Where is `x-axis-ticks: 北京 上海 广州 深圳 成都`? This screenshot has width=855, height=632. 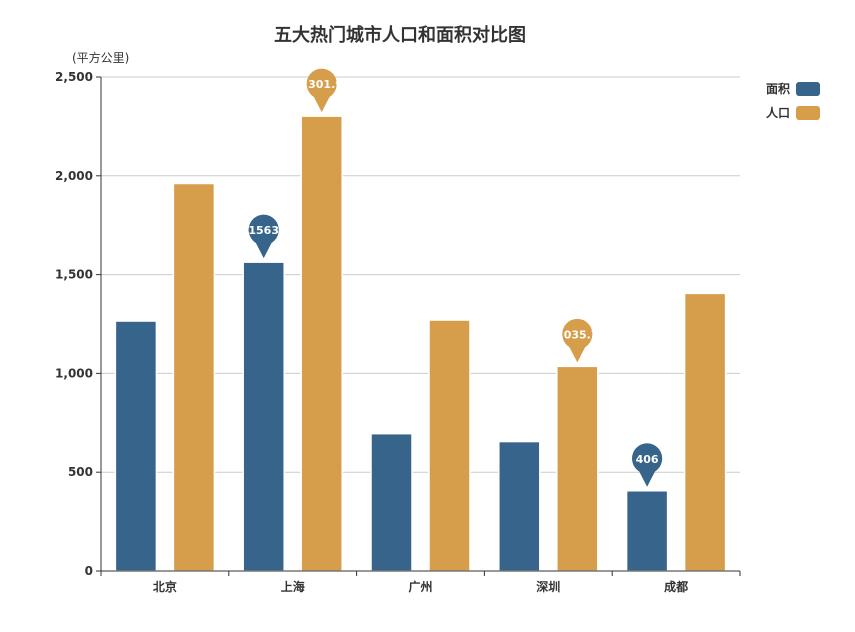
x-axis-ticks: 北京 上海 广州 深圳 成都 is located at coordinates (420, 582).